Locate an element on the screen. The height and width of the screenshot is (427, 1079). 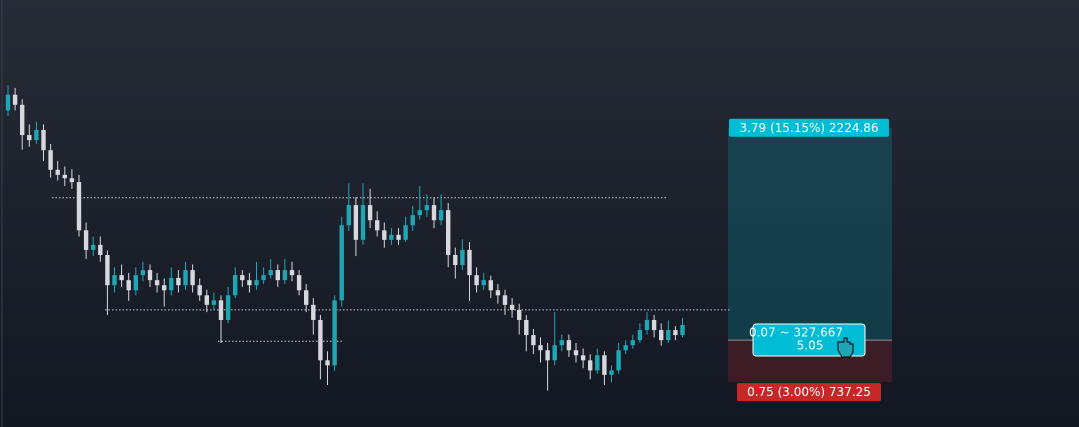
stop-label: 0.75 (3.00%) 737.25 is located at coordinates (809, 392).